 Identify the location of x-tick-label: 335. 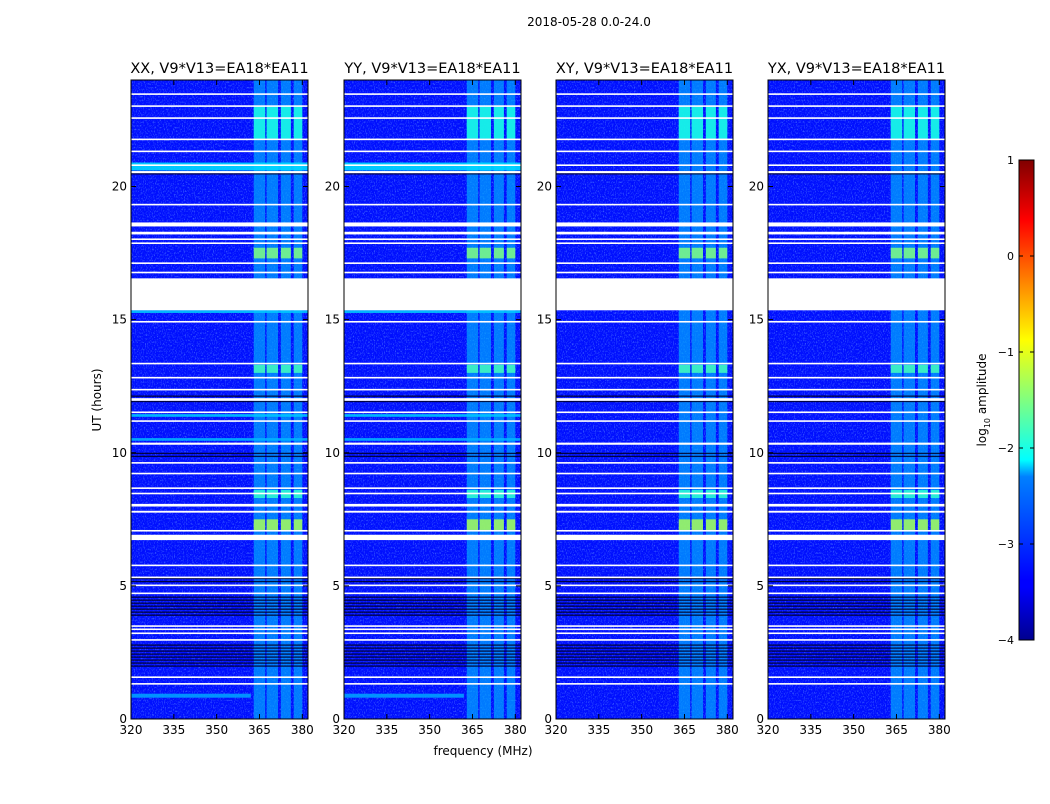
(386, 730).